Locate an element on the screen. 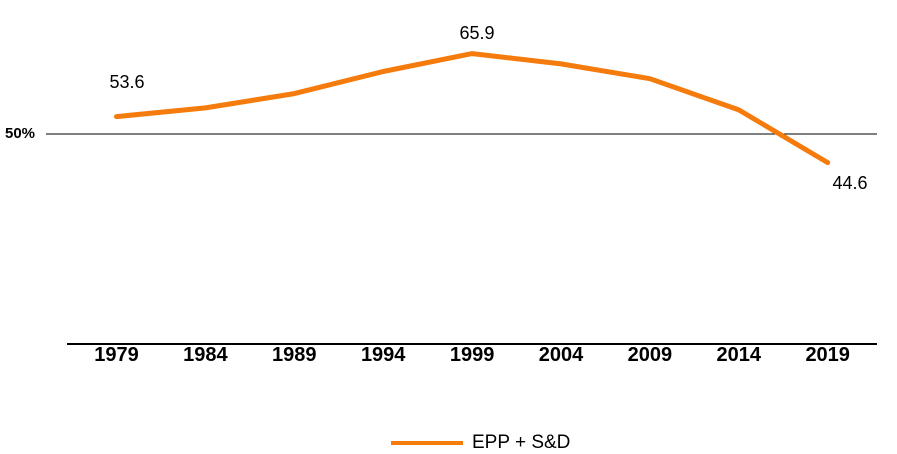 The image size is (897, 454). x-axis-label-1999: 1999 is located at coordinates (472, 355).